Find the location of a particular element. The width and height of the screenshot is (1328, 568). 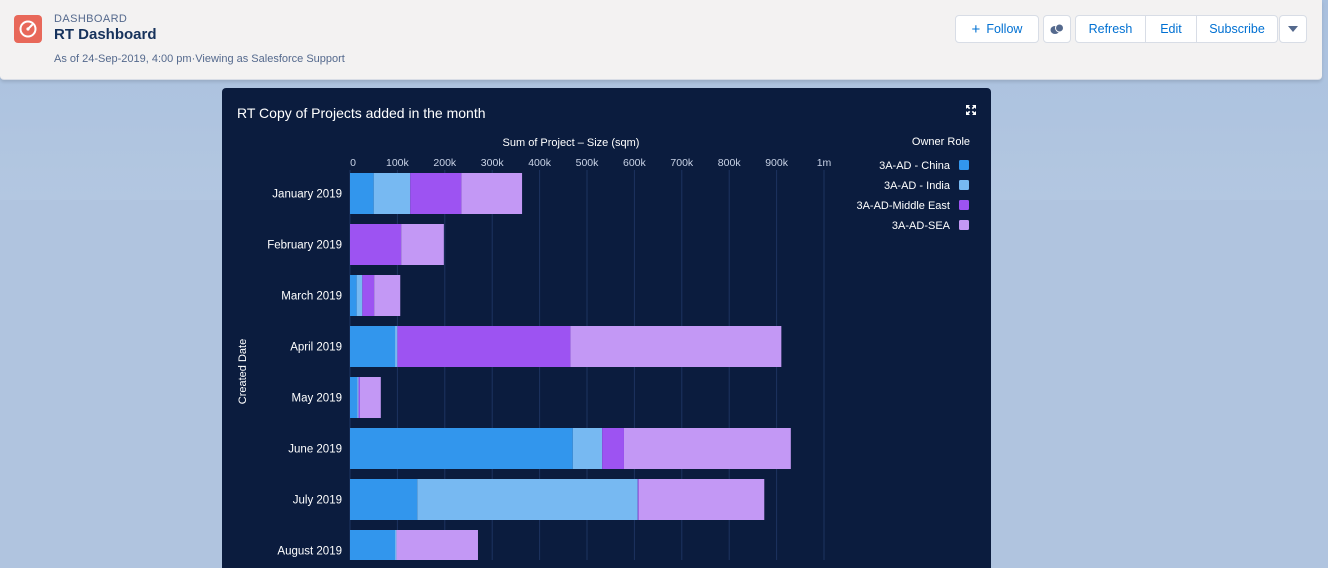

card-title: RT Copy of Projects added in the month is located at coordinates (361, 113).